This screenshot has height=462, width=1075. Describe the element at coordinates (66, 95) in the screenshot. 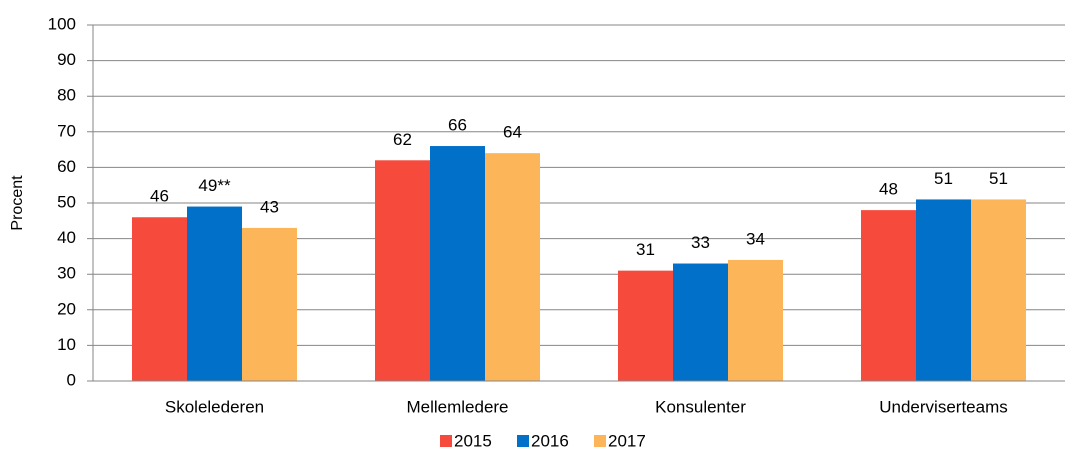

I see `y-tick-label: 80` at that location.